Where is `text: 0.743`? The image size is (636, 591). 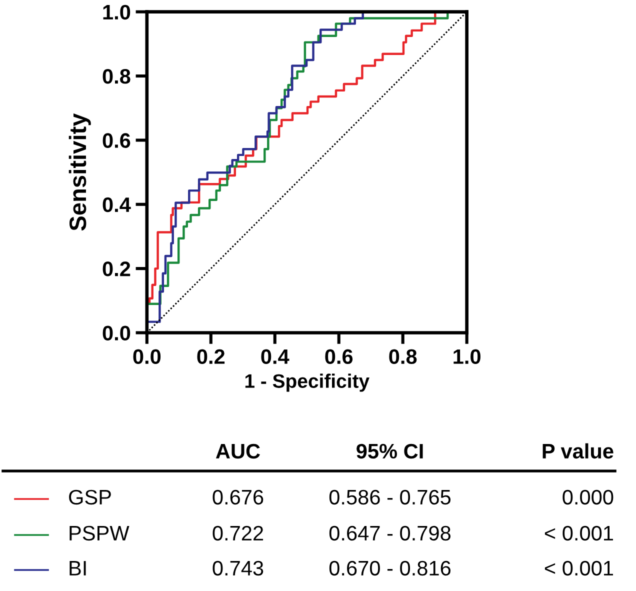 text: 0.743 is located at coordinates (238, 568).